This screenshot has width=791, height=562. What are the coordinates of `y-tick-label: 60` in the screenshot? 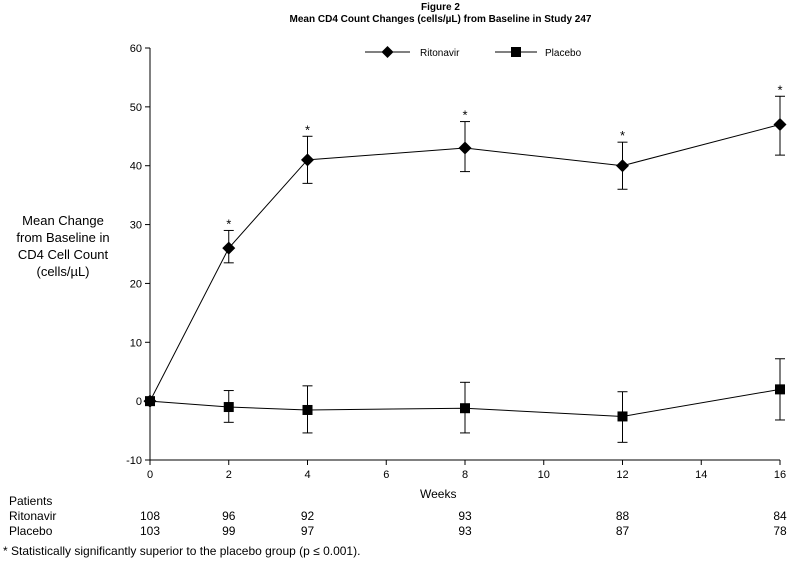 It's located at (136, 49).